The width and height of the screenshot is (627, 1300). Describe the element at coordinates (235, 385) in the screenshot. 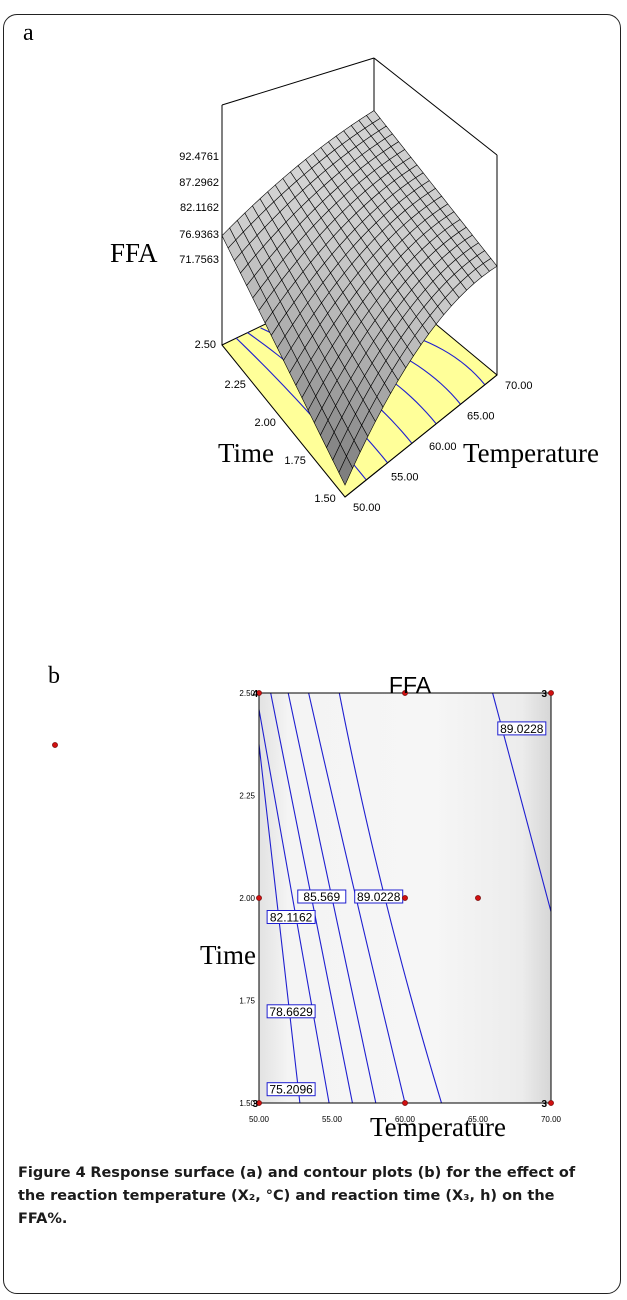

I see `surface-y-tick: 2.25` at that location.